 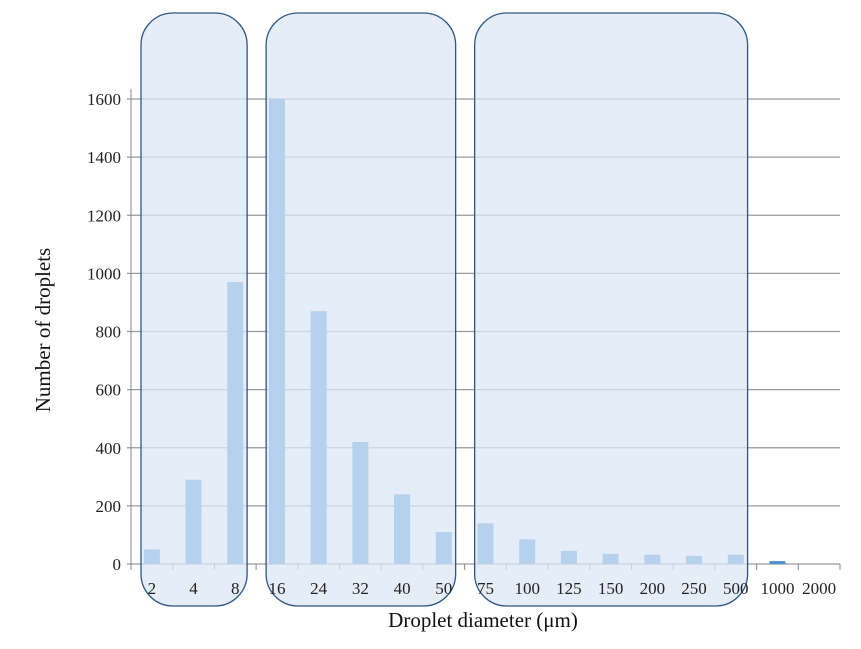 What do you see at coordinates (527, 588) in the screenshot?
I see `x-tick-label: 100` at bounding box center [527, 588].